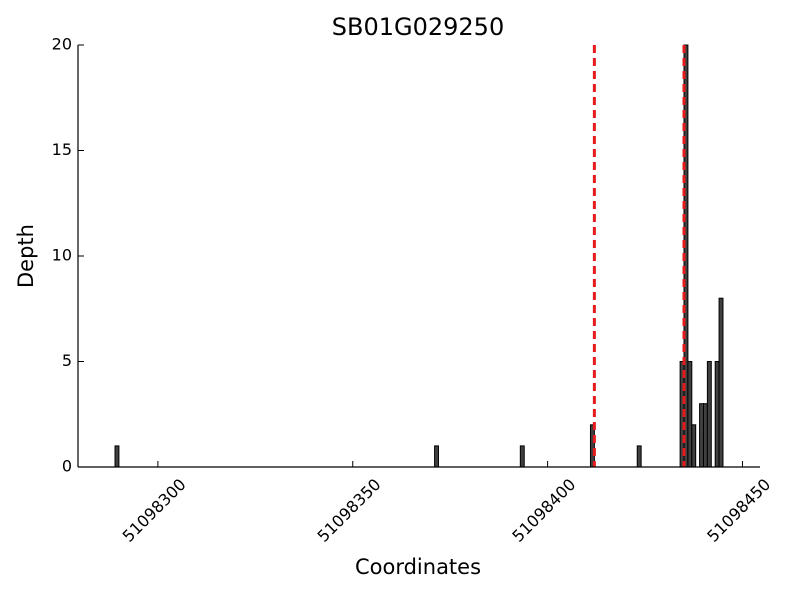 The width and height of the screenshot is (800, 600). What do you see at coordinates (62, 255) in the screenshot?
I see `y-tick-label: 10` at bounding box center [62, 255].